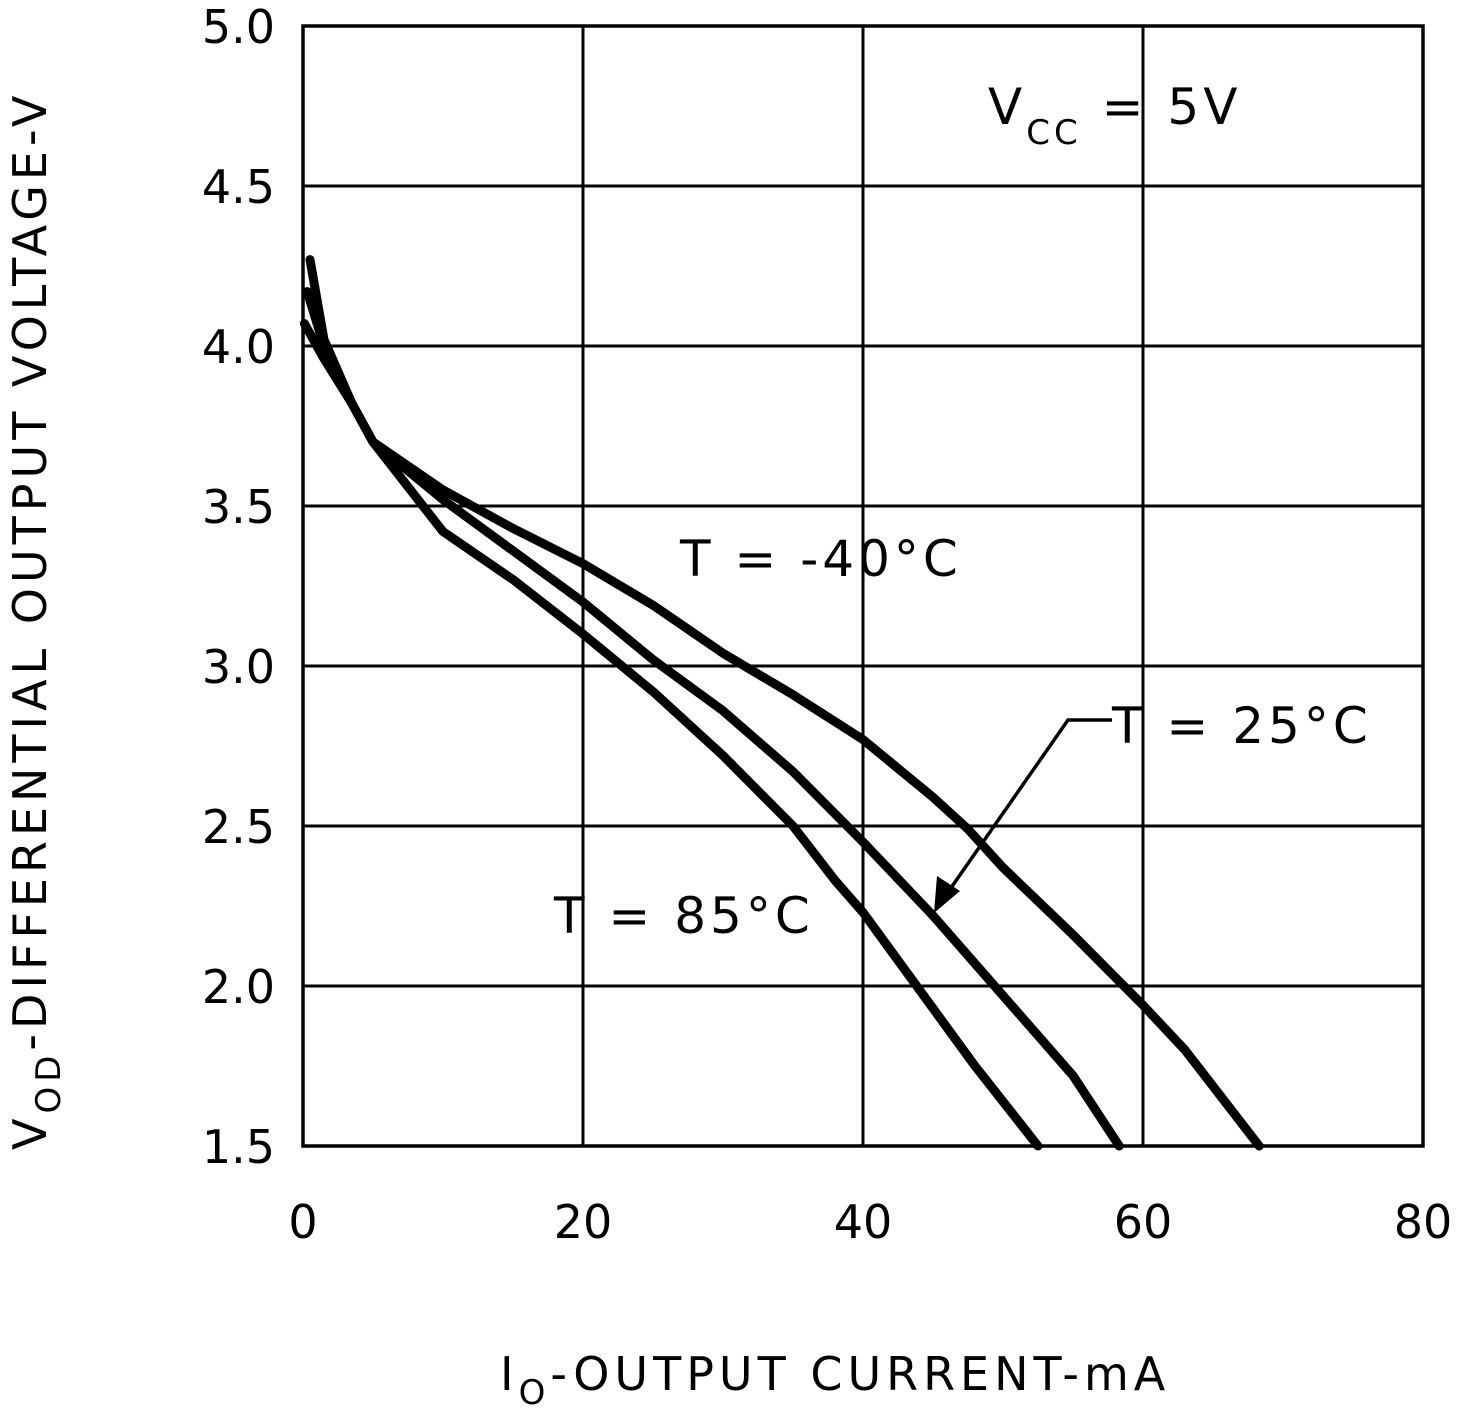  Describe the element at coordinates (238, 507) in the screenshot. I see `y-tick-label: 3.5` at that location.